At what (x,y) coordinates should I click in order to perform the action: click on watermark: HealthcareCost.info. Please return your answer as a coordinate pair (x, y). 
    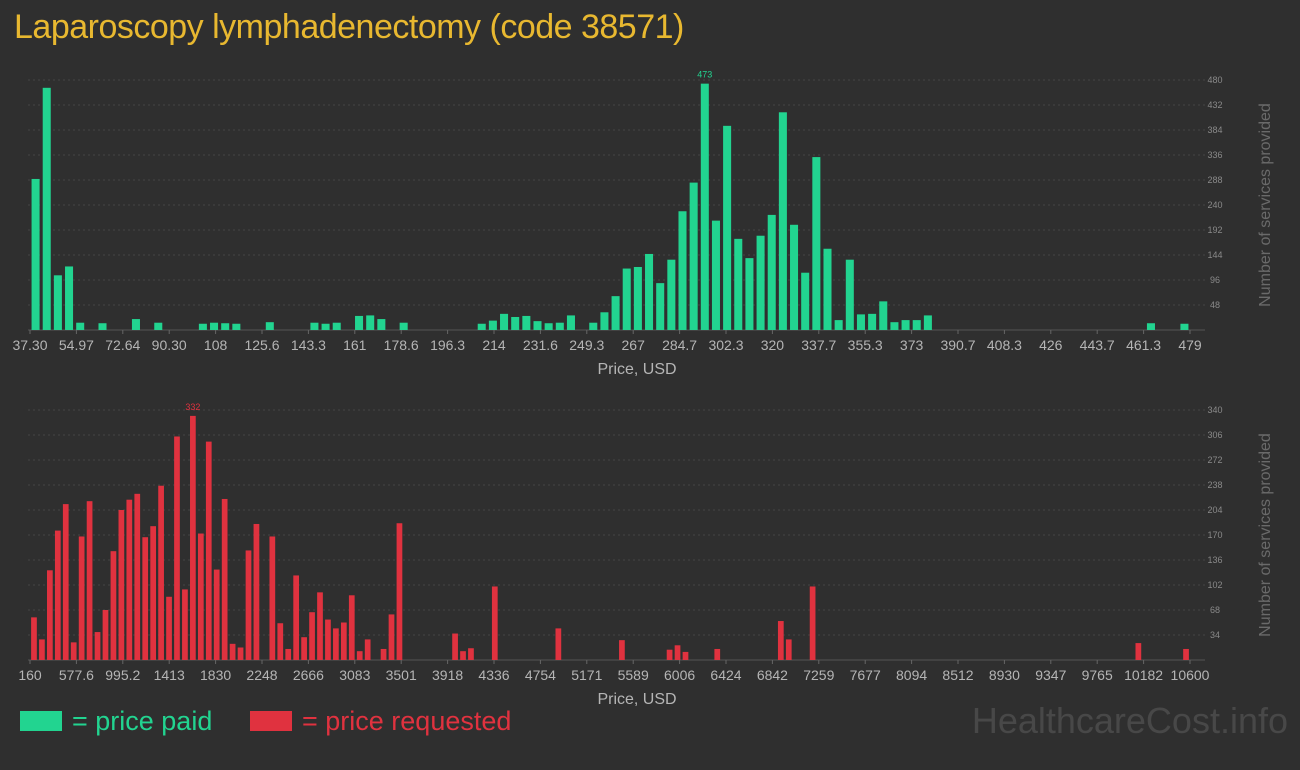
    Looking at the image, I should click on (1129, 720).